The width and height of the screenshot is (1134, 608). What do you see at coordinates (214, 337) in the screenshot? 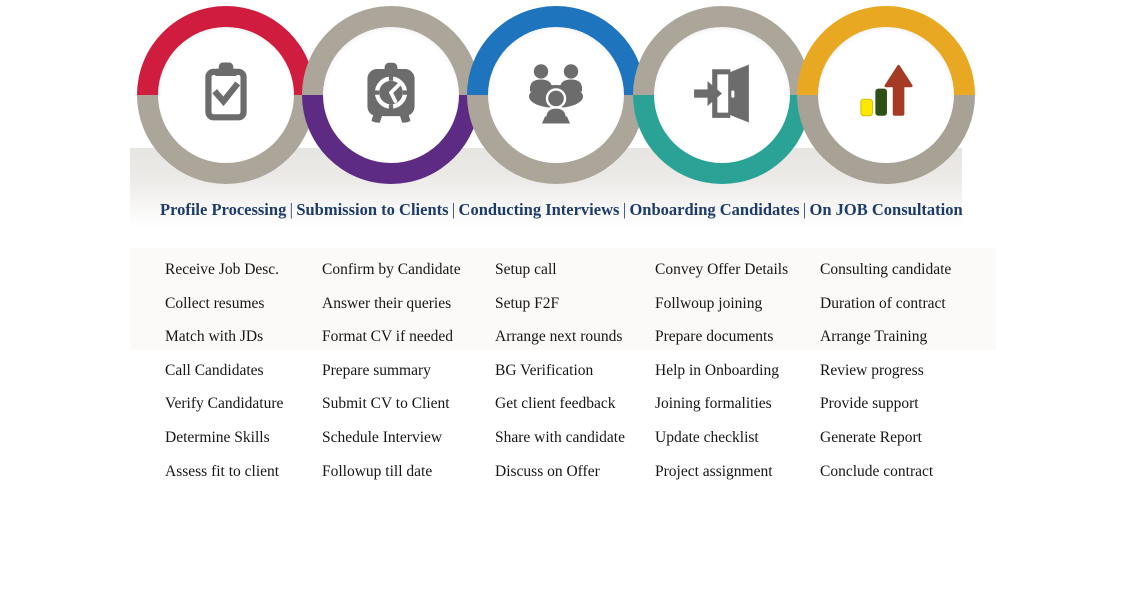
I see `task-item: Match with JDs` at bounding box center [214, 337].